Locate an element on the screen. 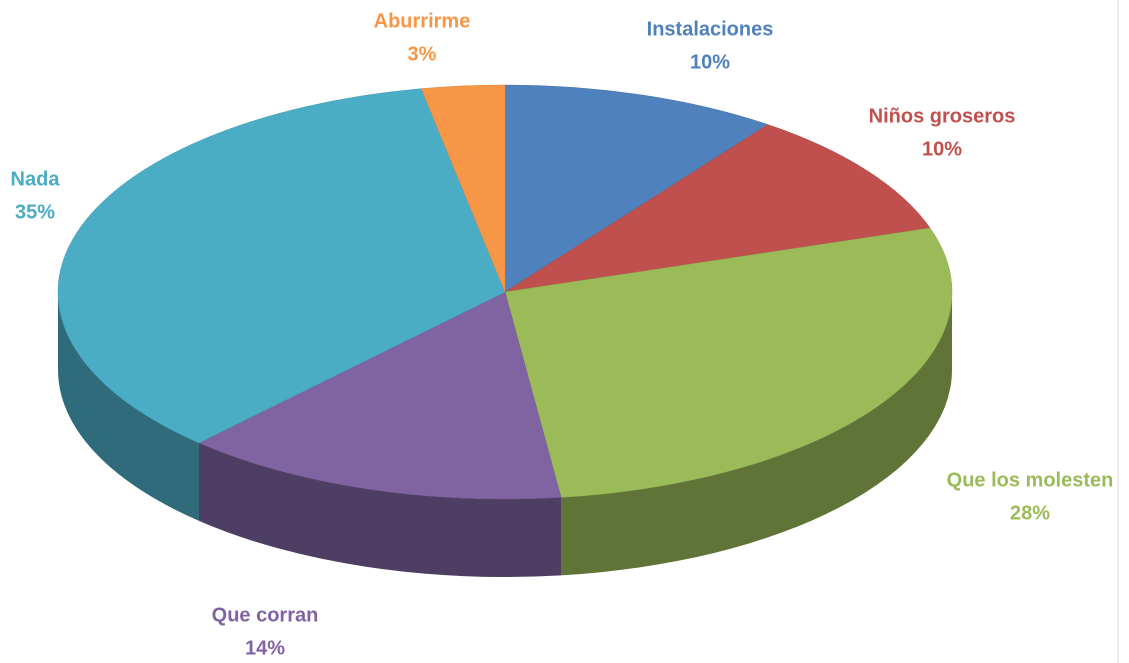 The height and width of the screenshot is (663, 1129). value-label: 14% is located at coordinates (265, 648).